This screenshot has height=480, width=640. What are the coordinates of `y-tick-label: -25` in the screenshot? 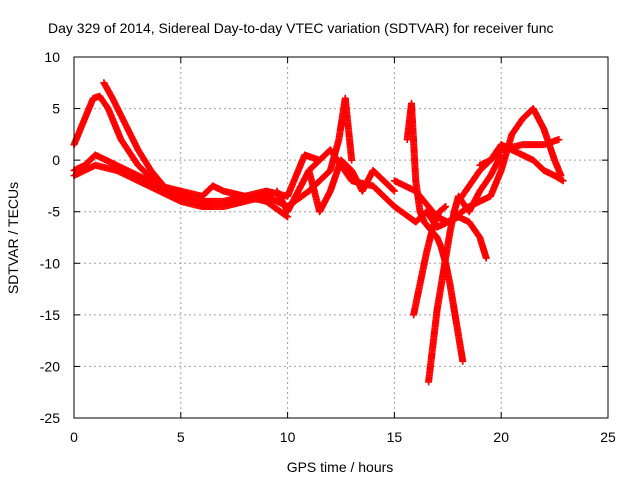 It's located at (50, 418).